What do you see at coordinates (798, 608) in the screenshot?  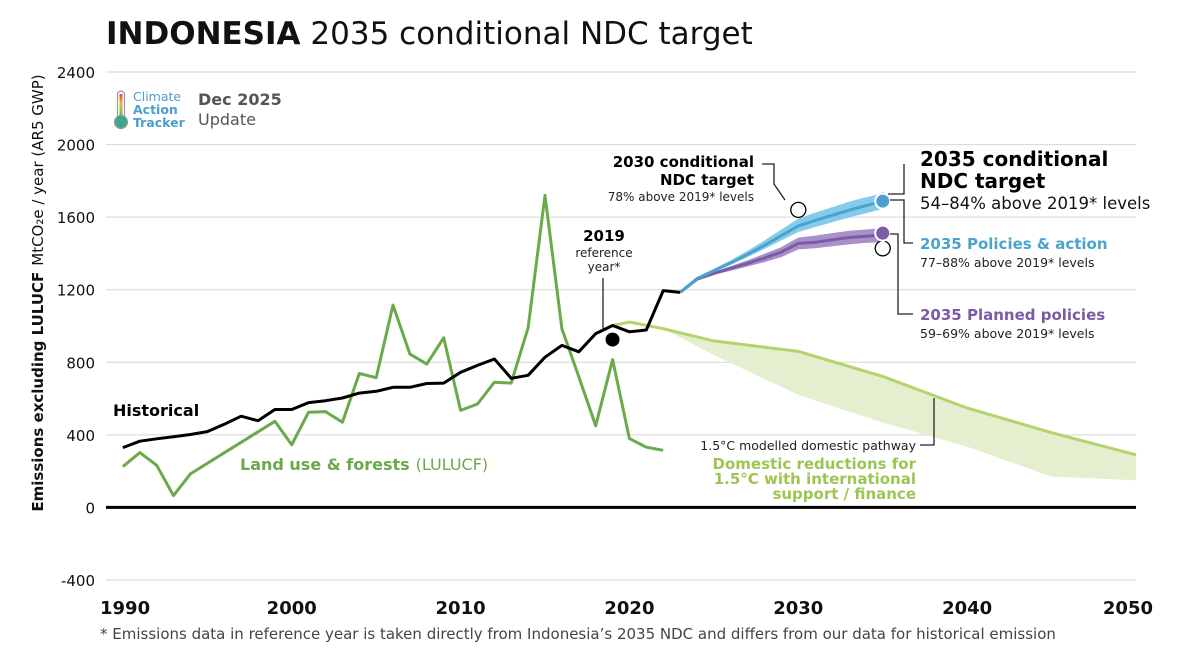 I see `x-tick-label-2030: 2030` at bounding box center [798, 608].